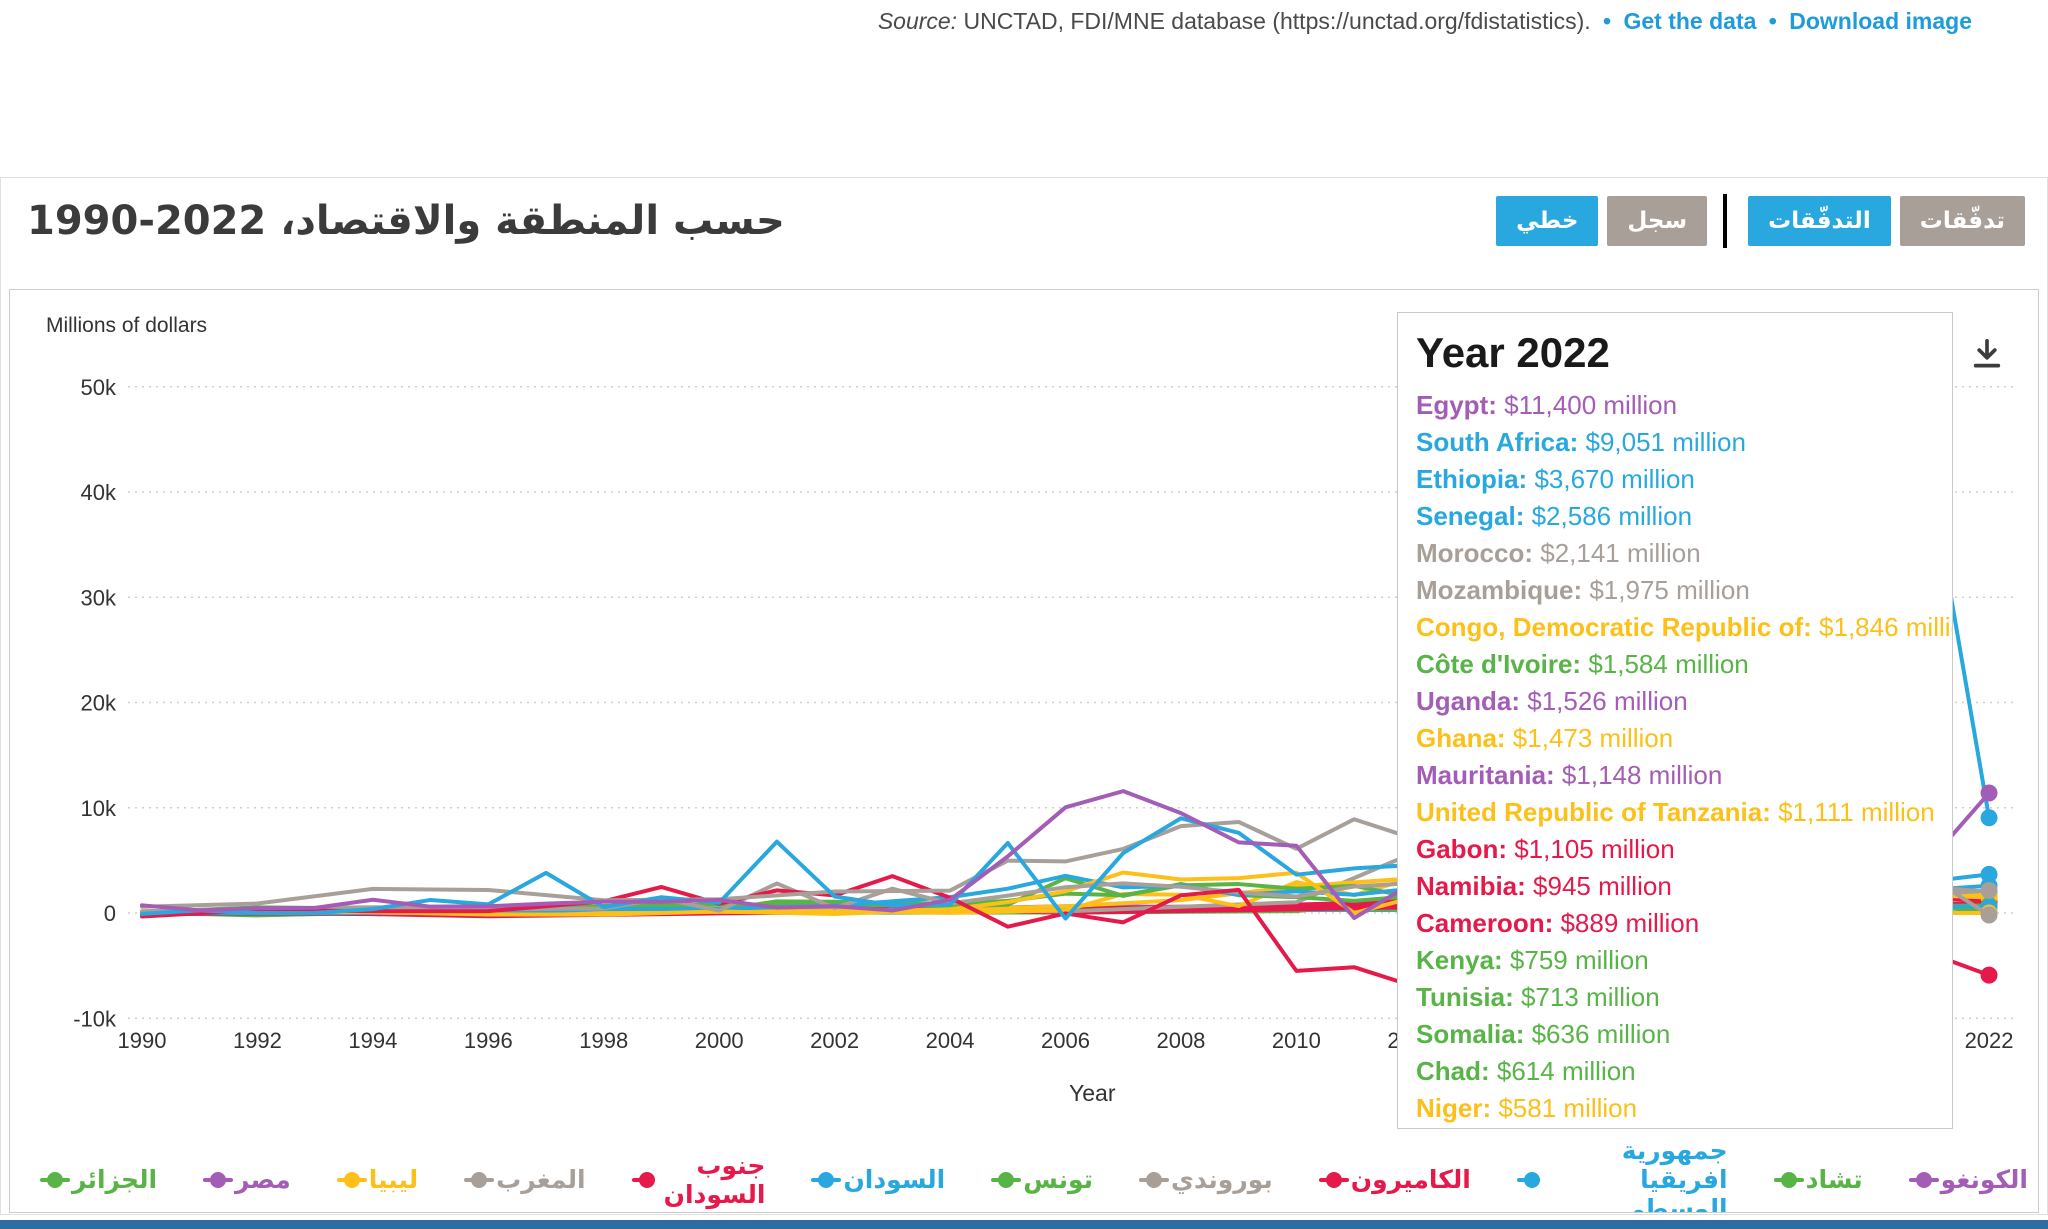 The height and width of the screenshot is (1229, 2048). I want to click on legend-label: جمهورية افريقيا الوسطى, so click(1673, 1174).